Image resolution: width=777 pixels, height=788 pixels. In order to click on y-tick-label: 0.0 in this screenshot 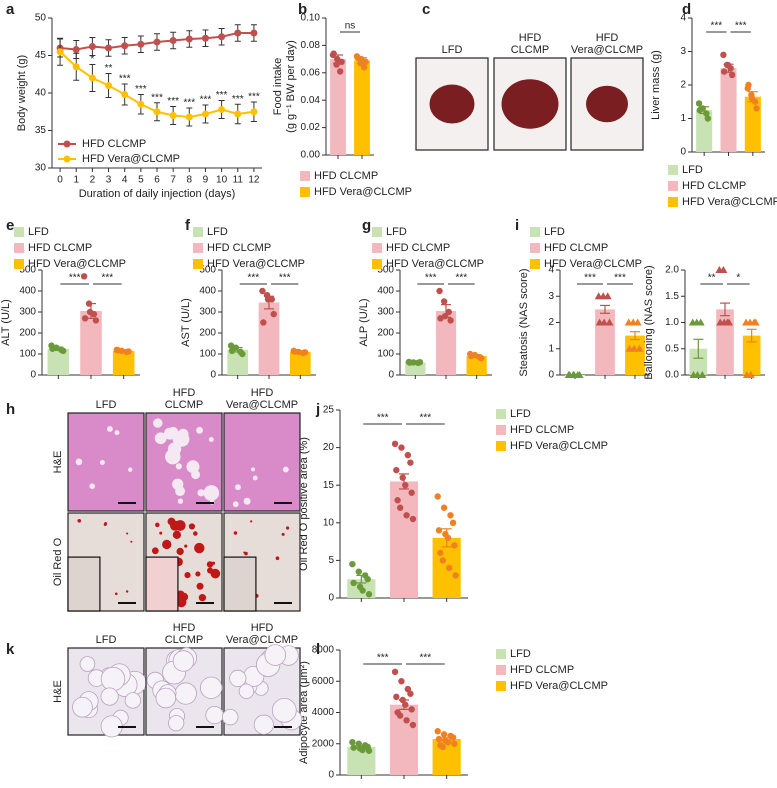, I will do `click(672, 375)`.